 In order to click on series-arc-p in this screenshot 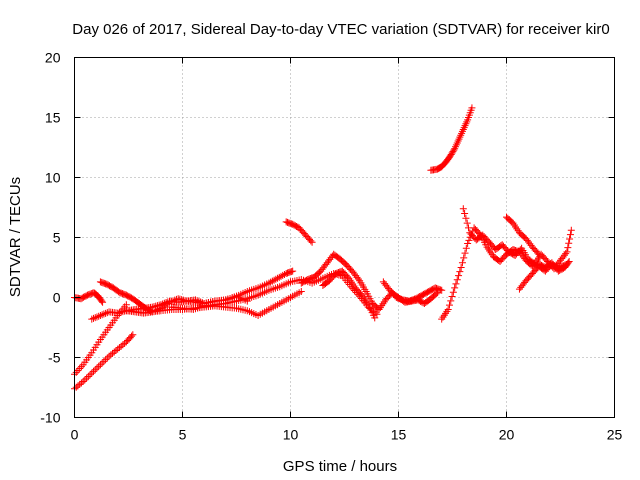, I will do `click(542, 276)`.